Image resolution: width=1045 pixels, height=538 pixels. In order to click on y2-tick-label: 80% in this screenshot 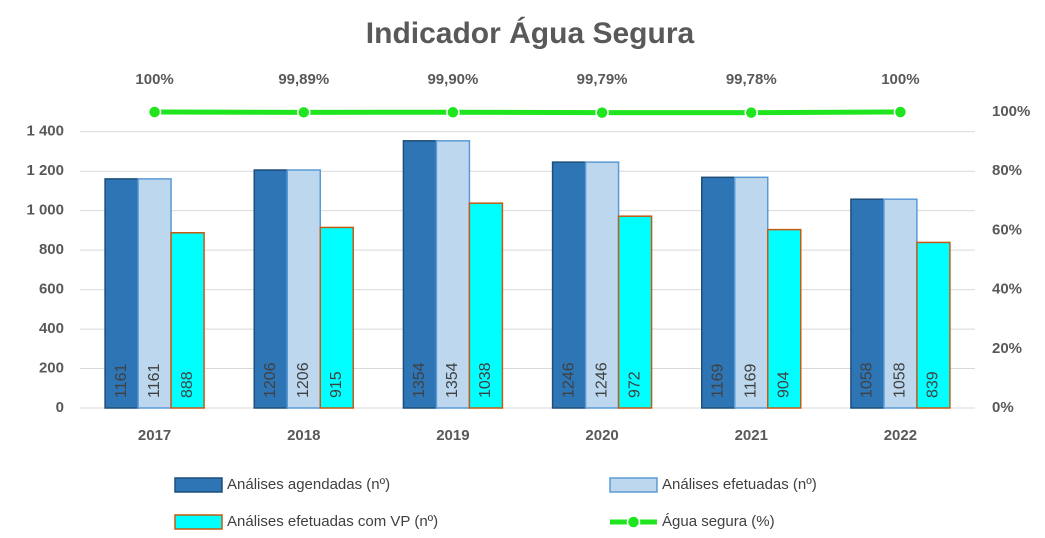, I will do `click(1007, 170)`.